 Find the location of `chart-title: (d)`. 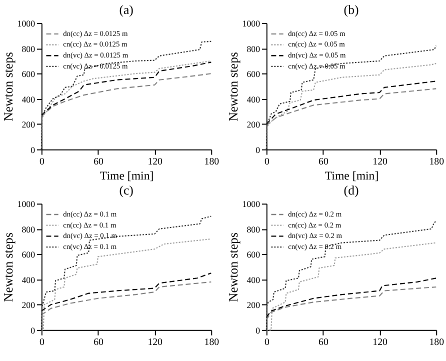

chart-title: (d) is located at coordinates (351, 191).